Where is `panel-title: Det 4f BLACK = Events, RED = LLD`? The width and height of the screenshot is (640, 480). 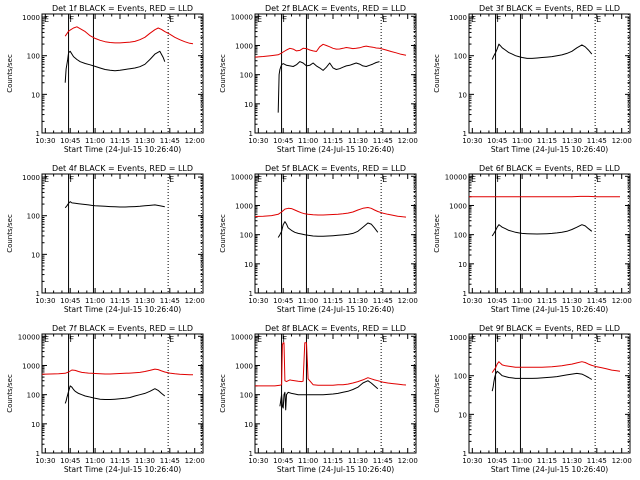
panel-title: Det 4f BLACK = Events, RED = LLD is located at coordinates (122, 168).